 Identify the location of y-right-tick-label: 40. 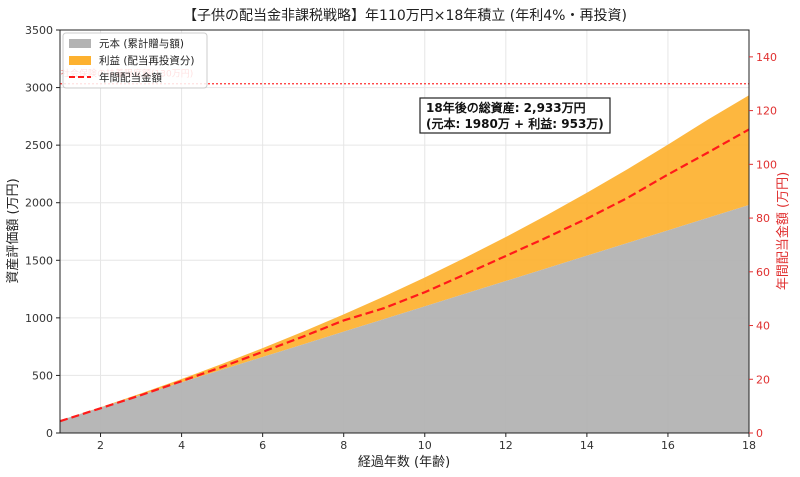
(763, 326).